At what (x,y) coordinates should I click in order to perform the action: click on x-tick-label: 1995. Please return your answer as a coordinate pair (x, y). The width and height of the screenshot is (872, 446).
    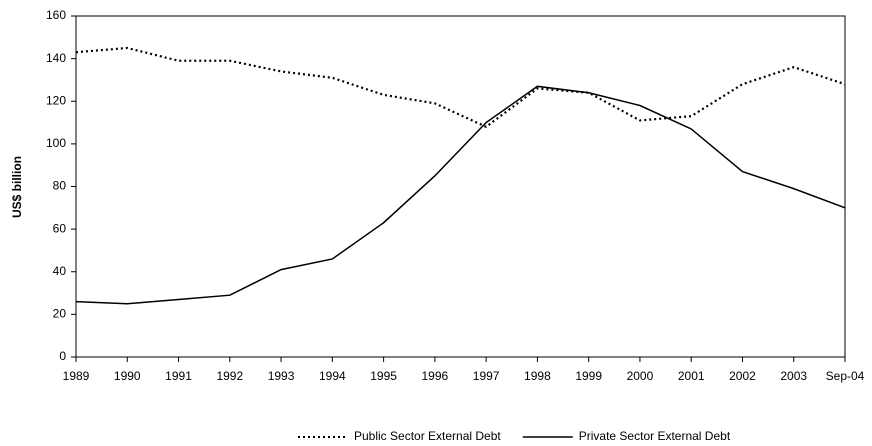
    Looking at the image, I should click on (383, 376).